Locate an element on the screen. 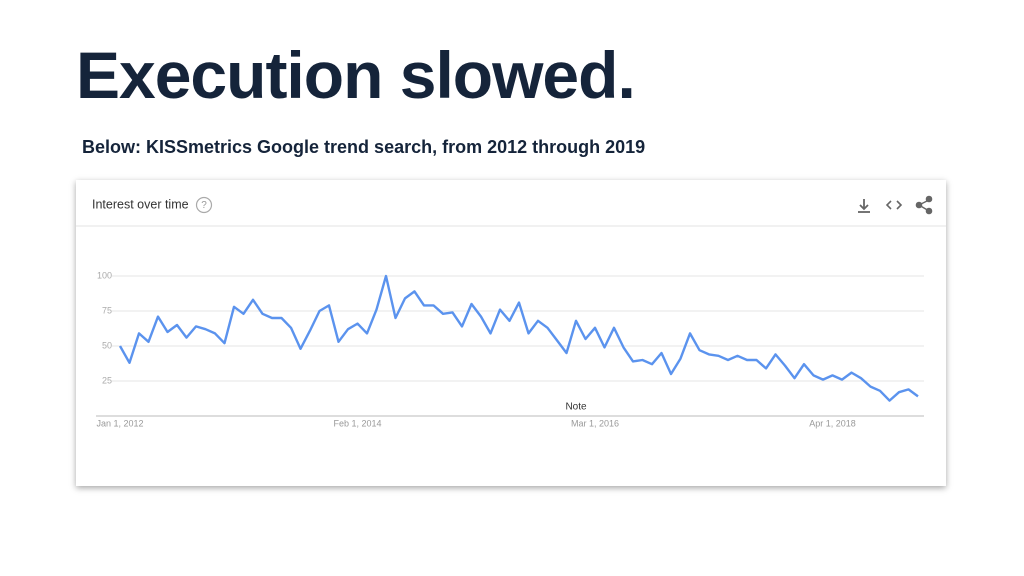  embed-icon is located at coordinates (894, 205).